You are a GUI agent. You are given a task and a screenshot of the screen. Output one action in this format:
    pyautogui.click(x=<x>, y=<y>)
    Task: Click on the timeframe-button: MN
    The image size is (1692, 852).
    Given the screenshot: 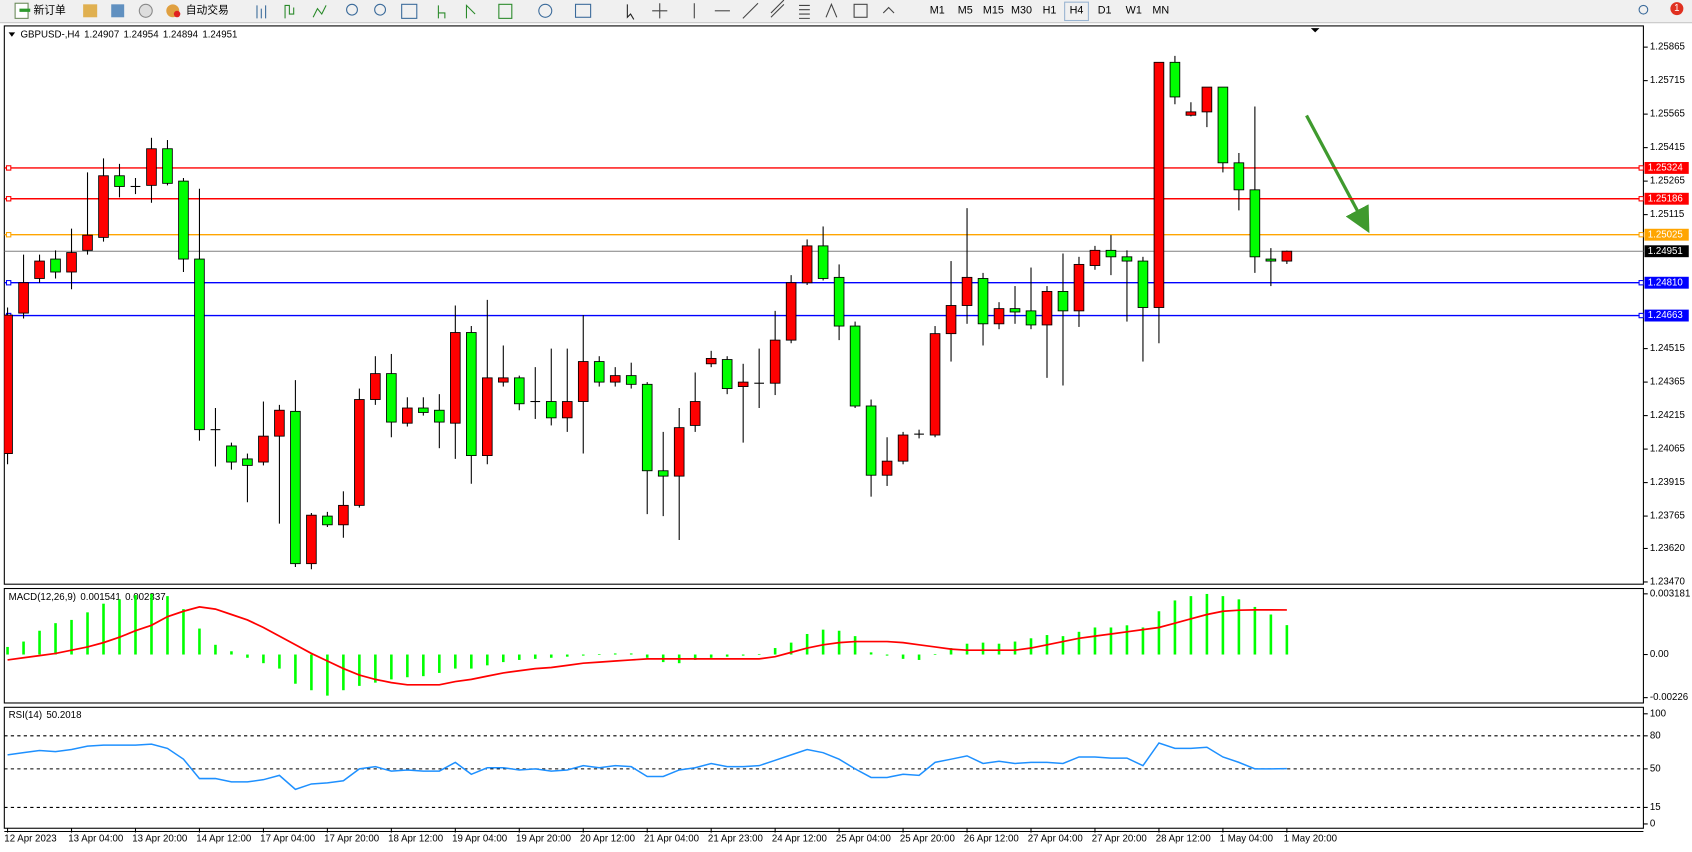 What is the action you would take?
    pyautogui.click(x=1160, y=11)
    